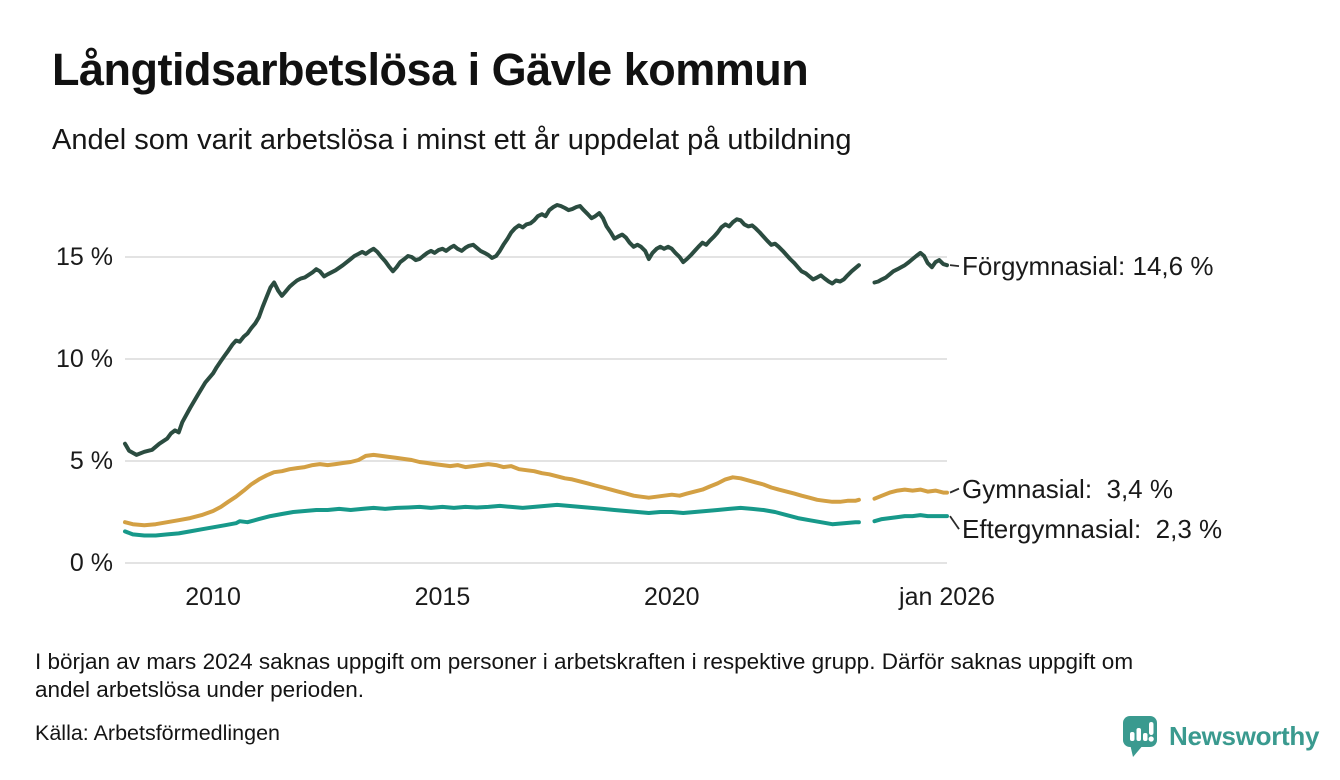  What do you see at coordinates (1067, 488) in the screenshot?
I see `series-end-label-gymnasial: Gymnasial: 3,4 %` at bounding box center [1067, 488].